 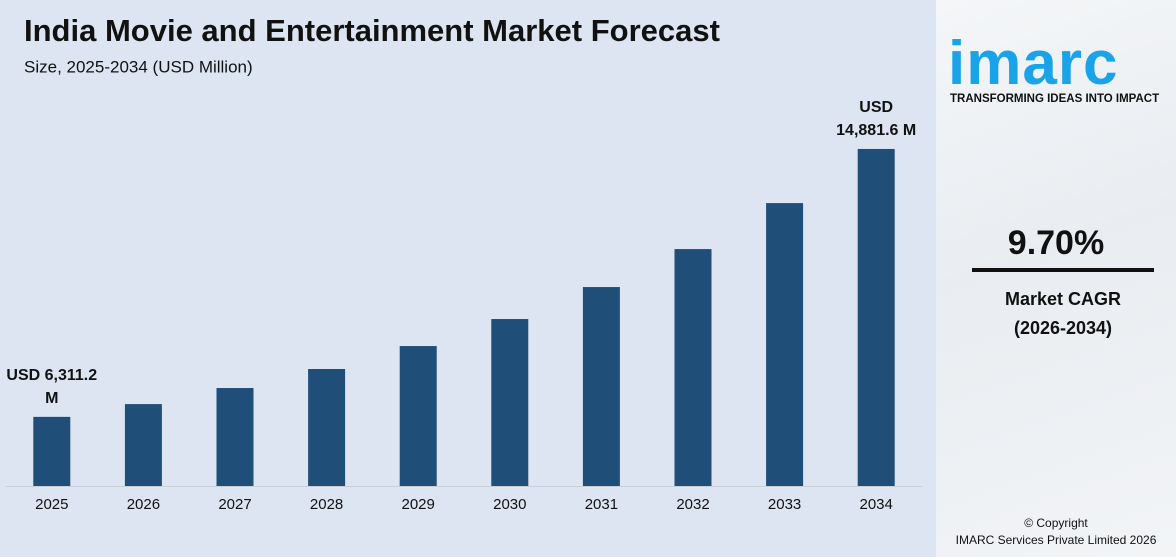 What do you see at coordinates (1055, 99) in the screenshot?
I see `tagline: TRANSFORMING IDEAS INTO IMPACT` at bounding box center [1055, 99].